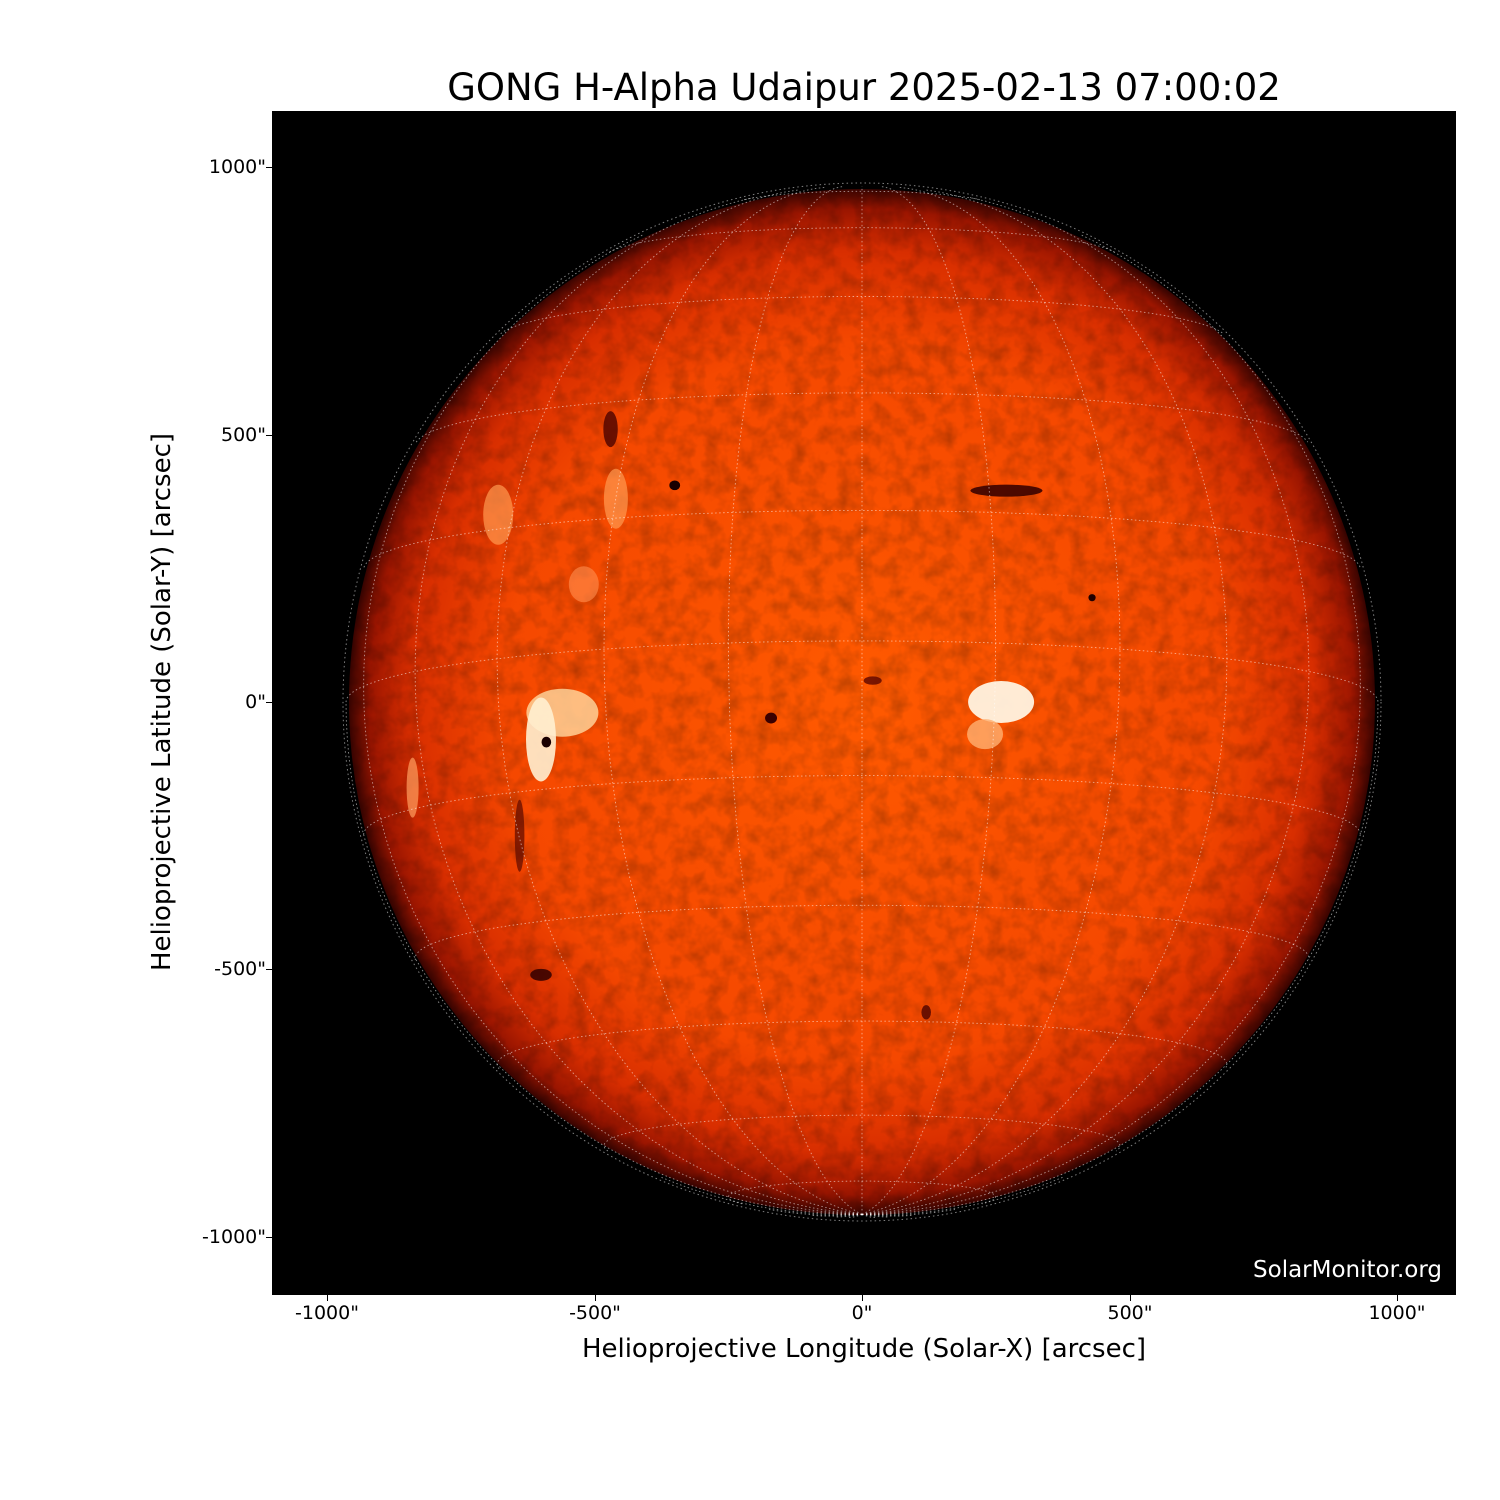 The width and height of the screenshot is (1500, 1500). Describe the element at coordinates (1347, 1270) in the screenshot. I see `watermark: SolarMonitor.org` at that location.